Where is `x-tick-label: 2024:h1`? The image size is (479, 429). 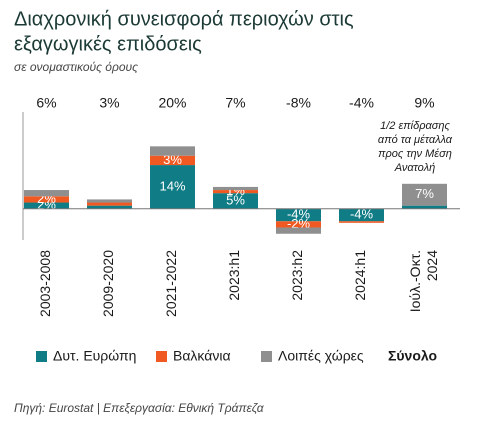
x-tick-label: 2024:h1 is located at coordinates (360, 275).